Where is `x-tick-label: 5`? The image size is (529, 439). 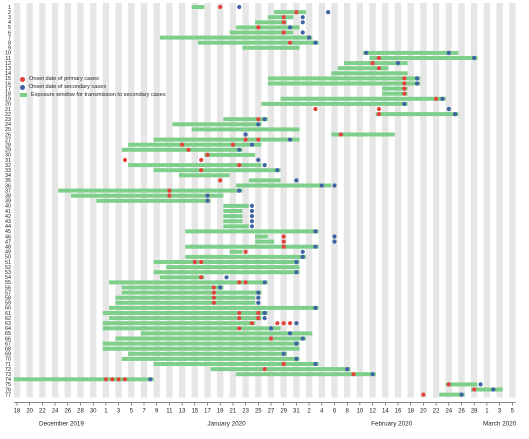
x-tick-label: 5 is located at coordinates (132, 412).